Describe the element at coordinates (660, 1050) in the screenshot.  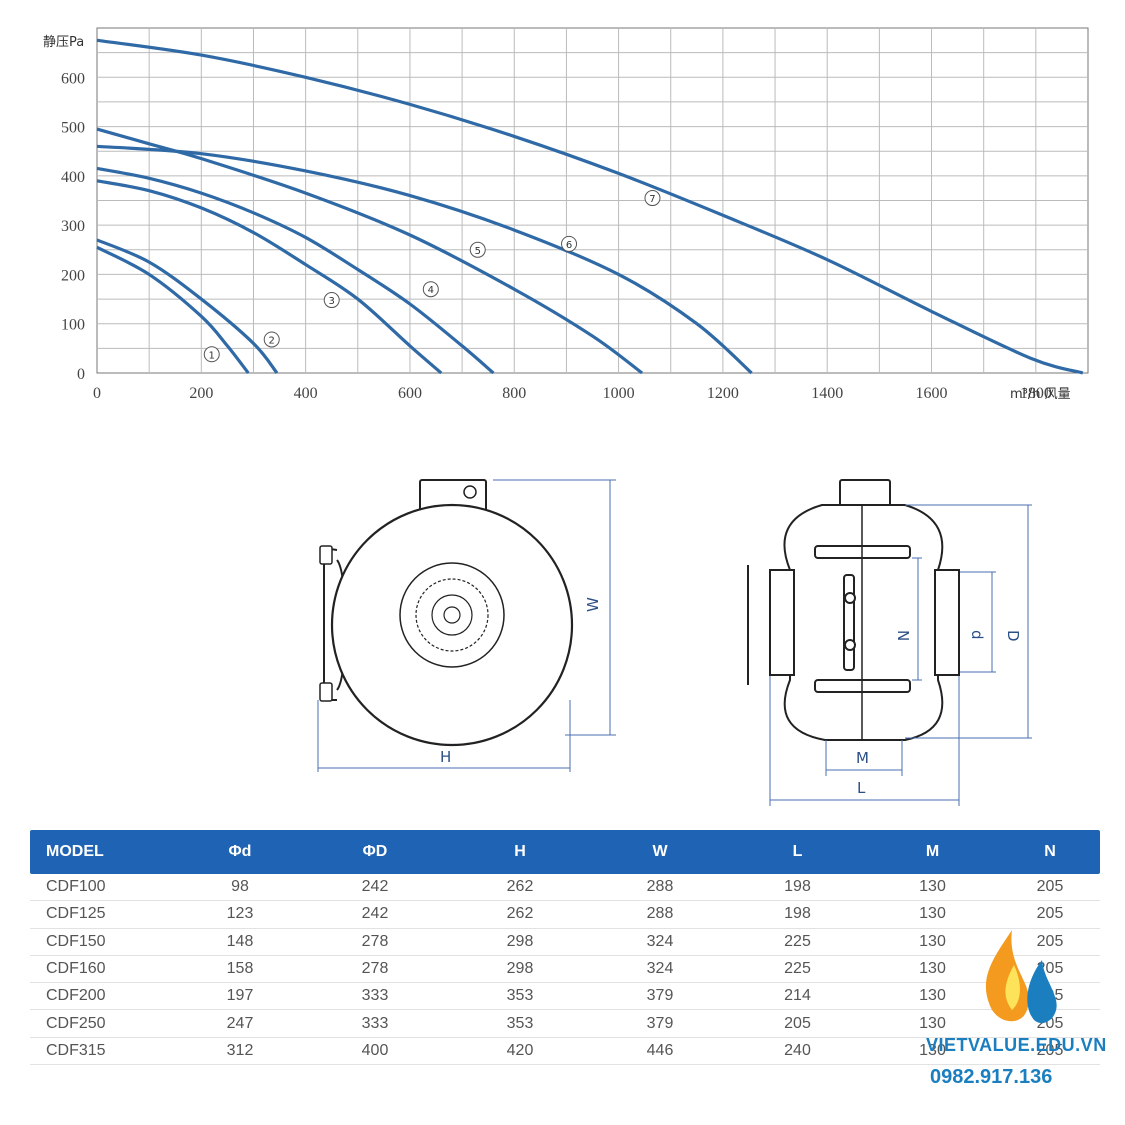
I see `table-cell: 446` at that location.